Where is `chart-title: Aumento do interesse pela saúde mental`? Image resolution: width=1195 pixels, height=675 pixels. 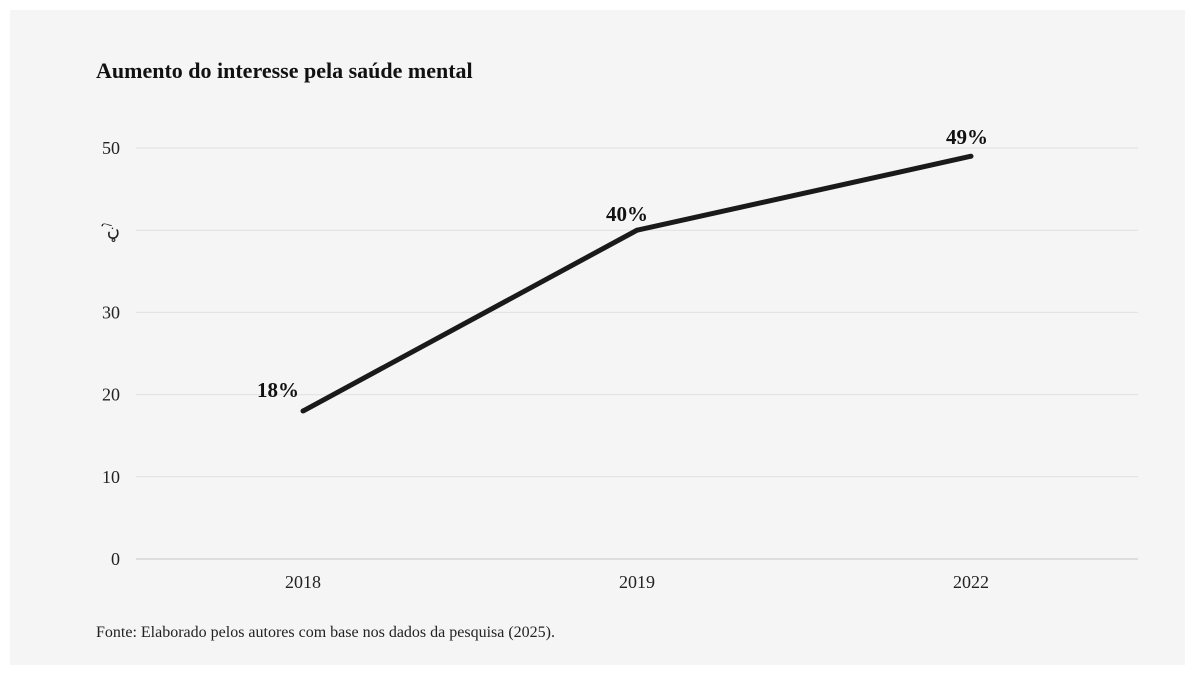 chart-title: Aumento do interesse pela saúde mental is located at coordinates (284, 70).